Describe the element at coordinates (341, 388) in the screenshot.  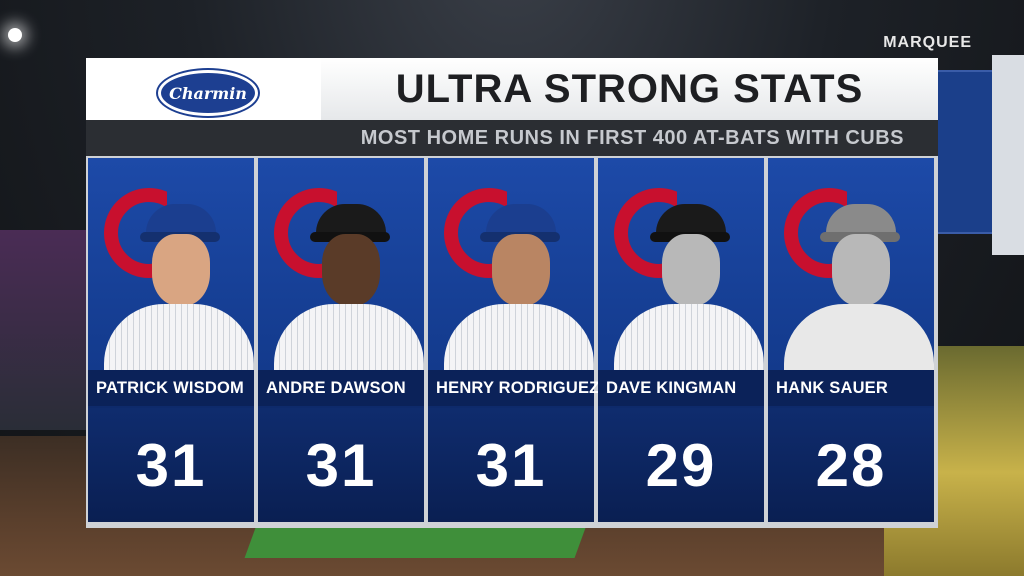
I see `player-name: ANDRE DAWSON` at that location.